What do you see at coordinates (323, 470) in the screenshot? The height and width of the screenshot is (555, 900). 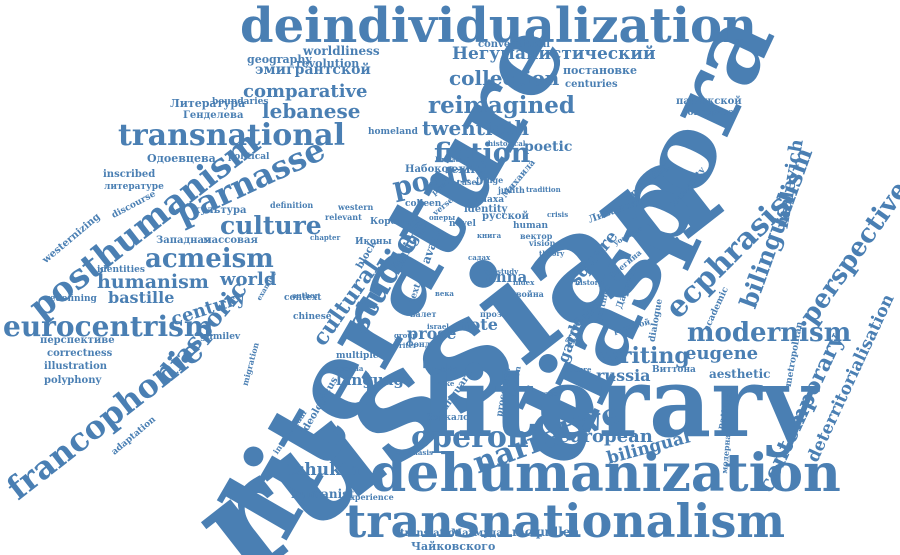 I see `word: tshukin` at bounding box center [323, 470].